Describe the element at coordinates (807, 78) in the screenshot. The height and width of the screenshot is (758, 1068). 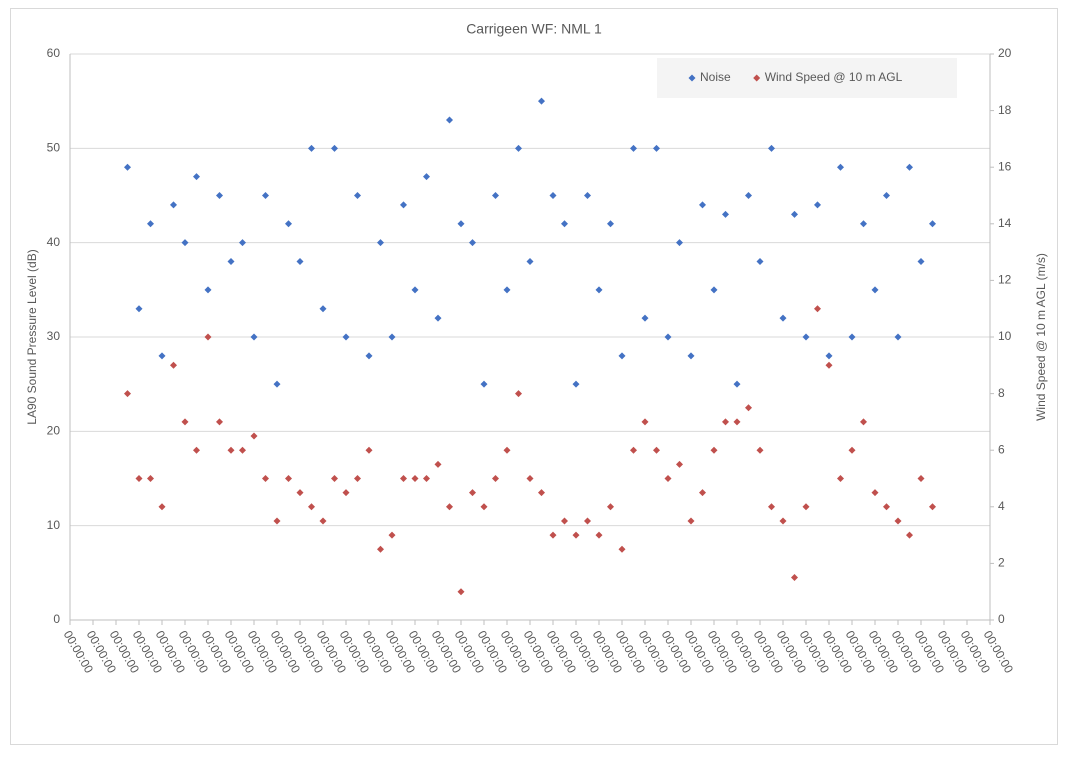
I see `legend-box` at that location.